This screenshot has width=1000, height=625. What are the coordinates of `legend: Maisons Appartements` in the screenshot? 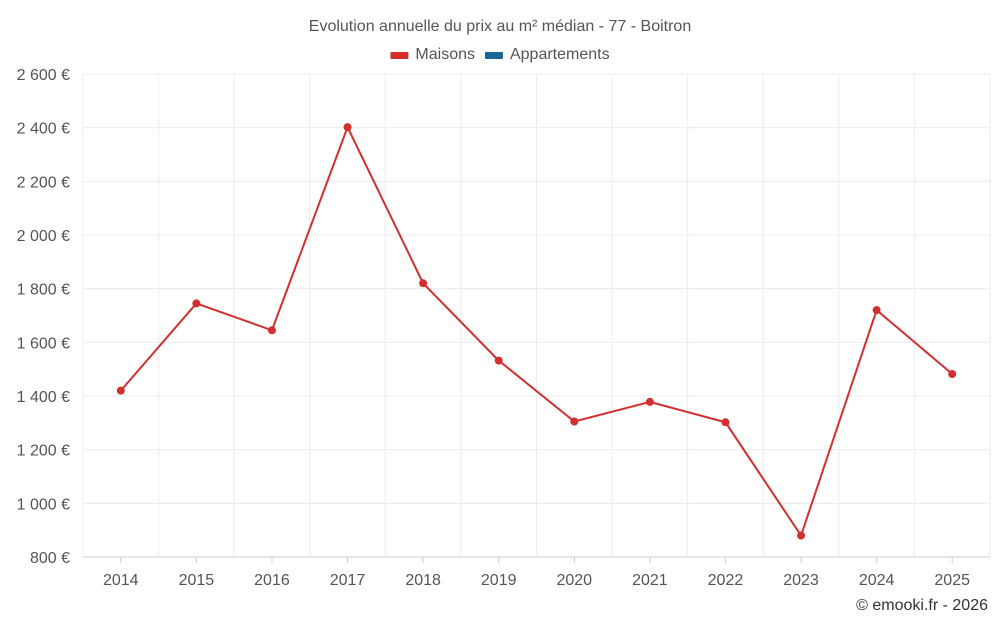 It's located at (500, 54).